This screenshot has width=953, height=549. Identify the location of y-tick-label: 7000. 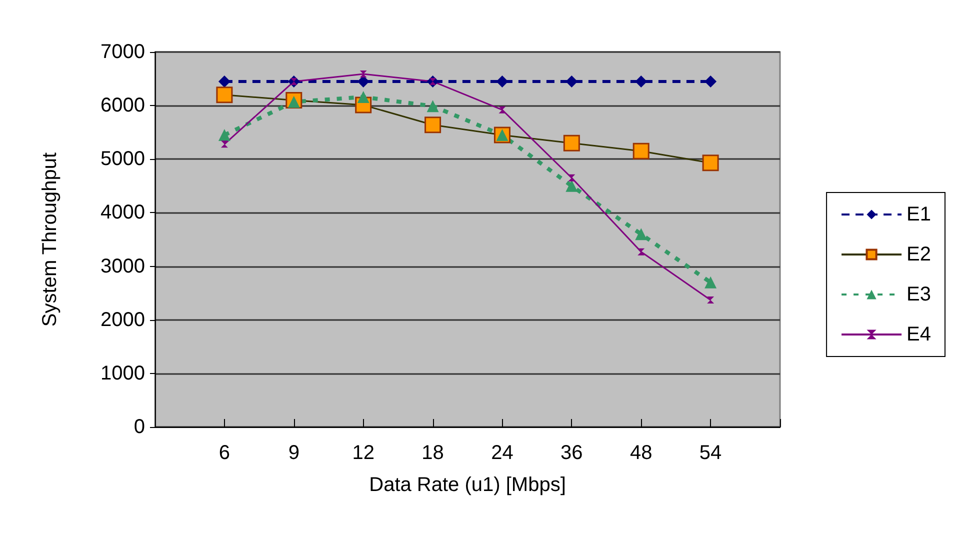
(122, 52).